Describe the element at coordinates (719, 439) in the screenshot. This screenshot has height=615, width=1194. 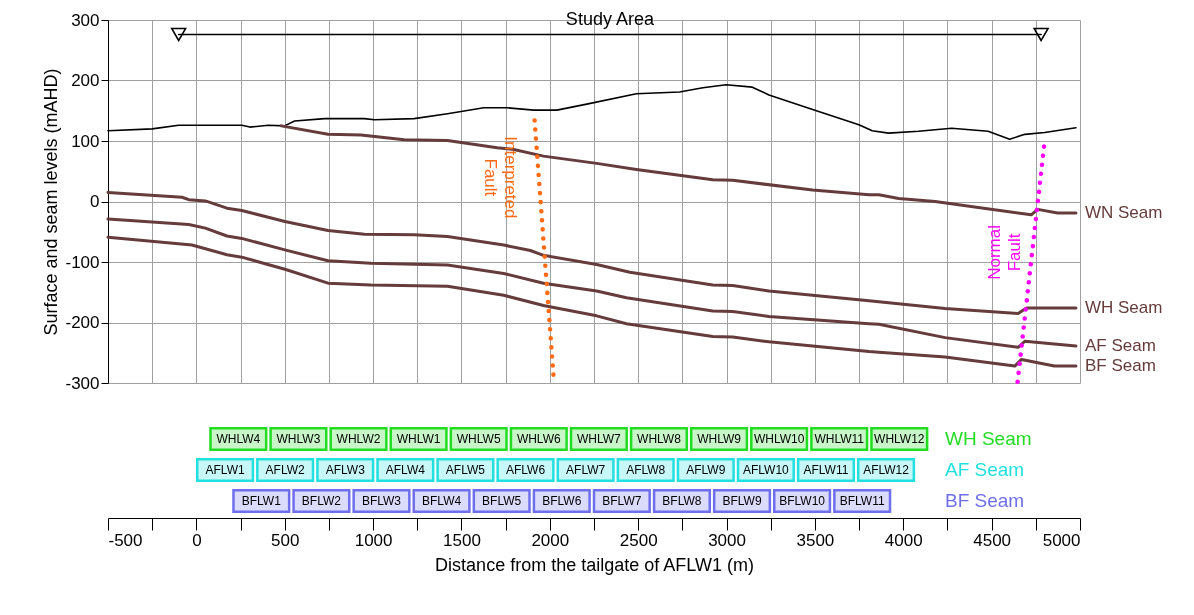
I see `data-label: WHLW9` at that location.